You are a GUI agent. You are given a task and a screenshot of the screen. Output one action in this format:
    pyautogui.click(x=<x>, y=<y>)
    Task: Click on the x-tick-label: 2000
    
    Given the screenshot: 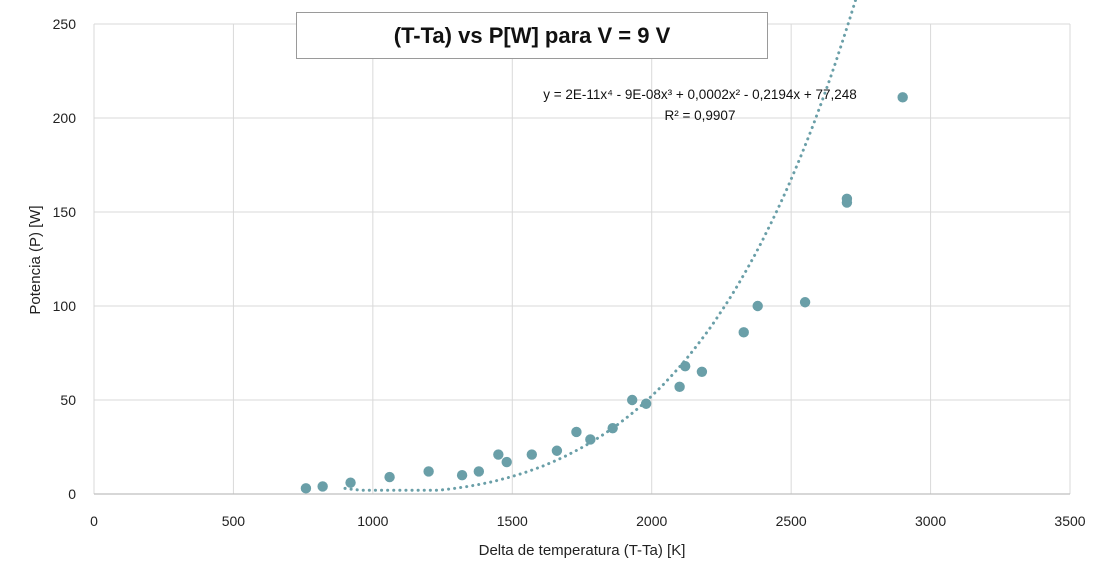 What is the action you would take?
    pyautogui.click(x=651, y=521)
    